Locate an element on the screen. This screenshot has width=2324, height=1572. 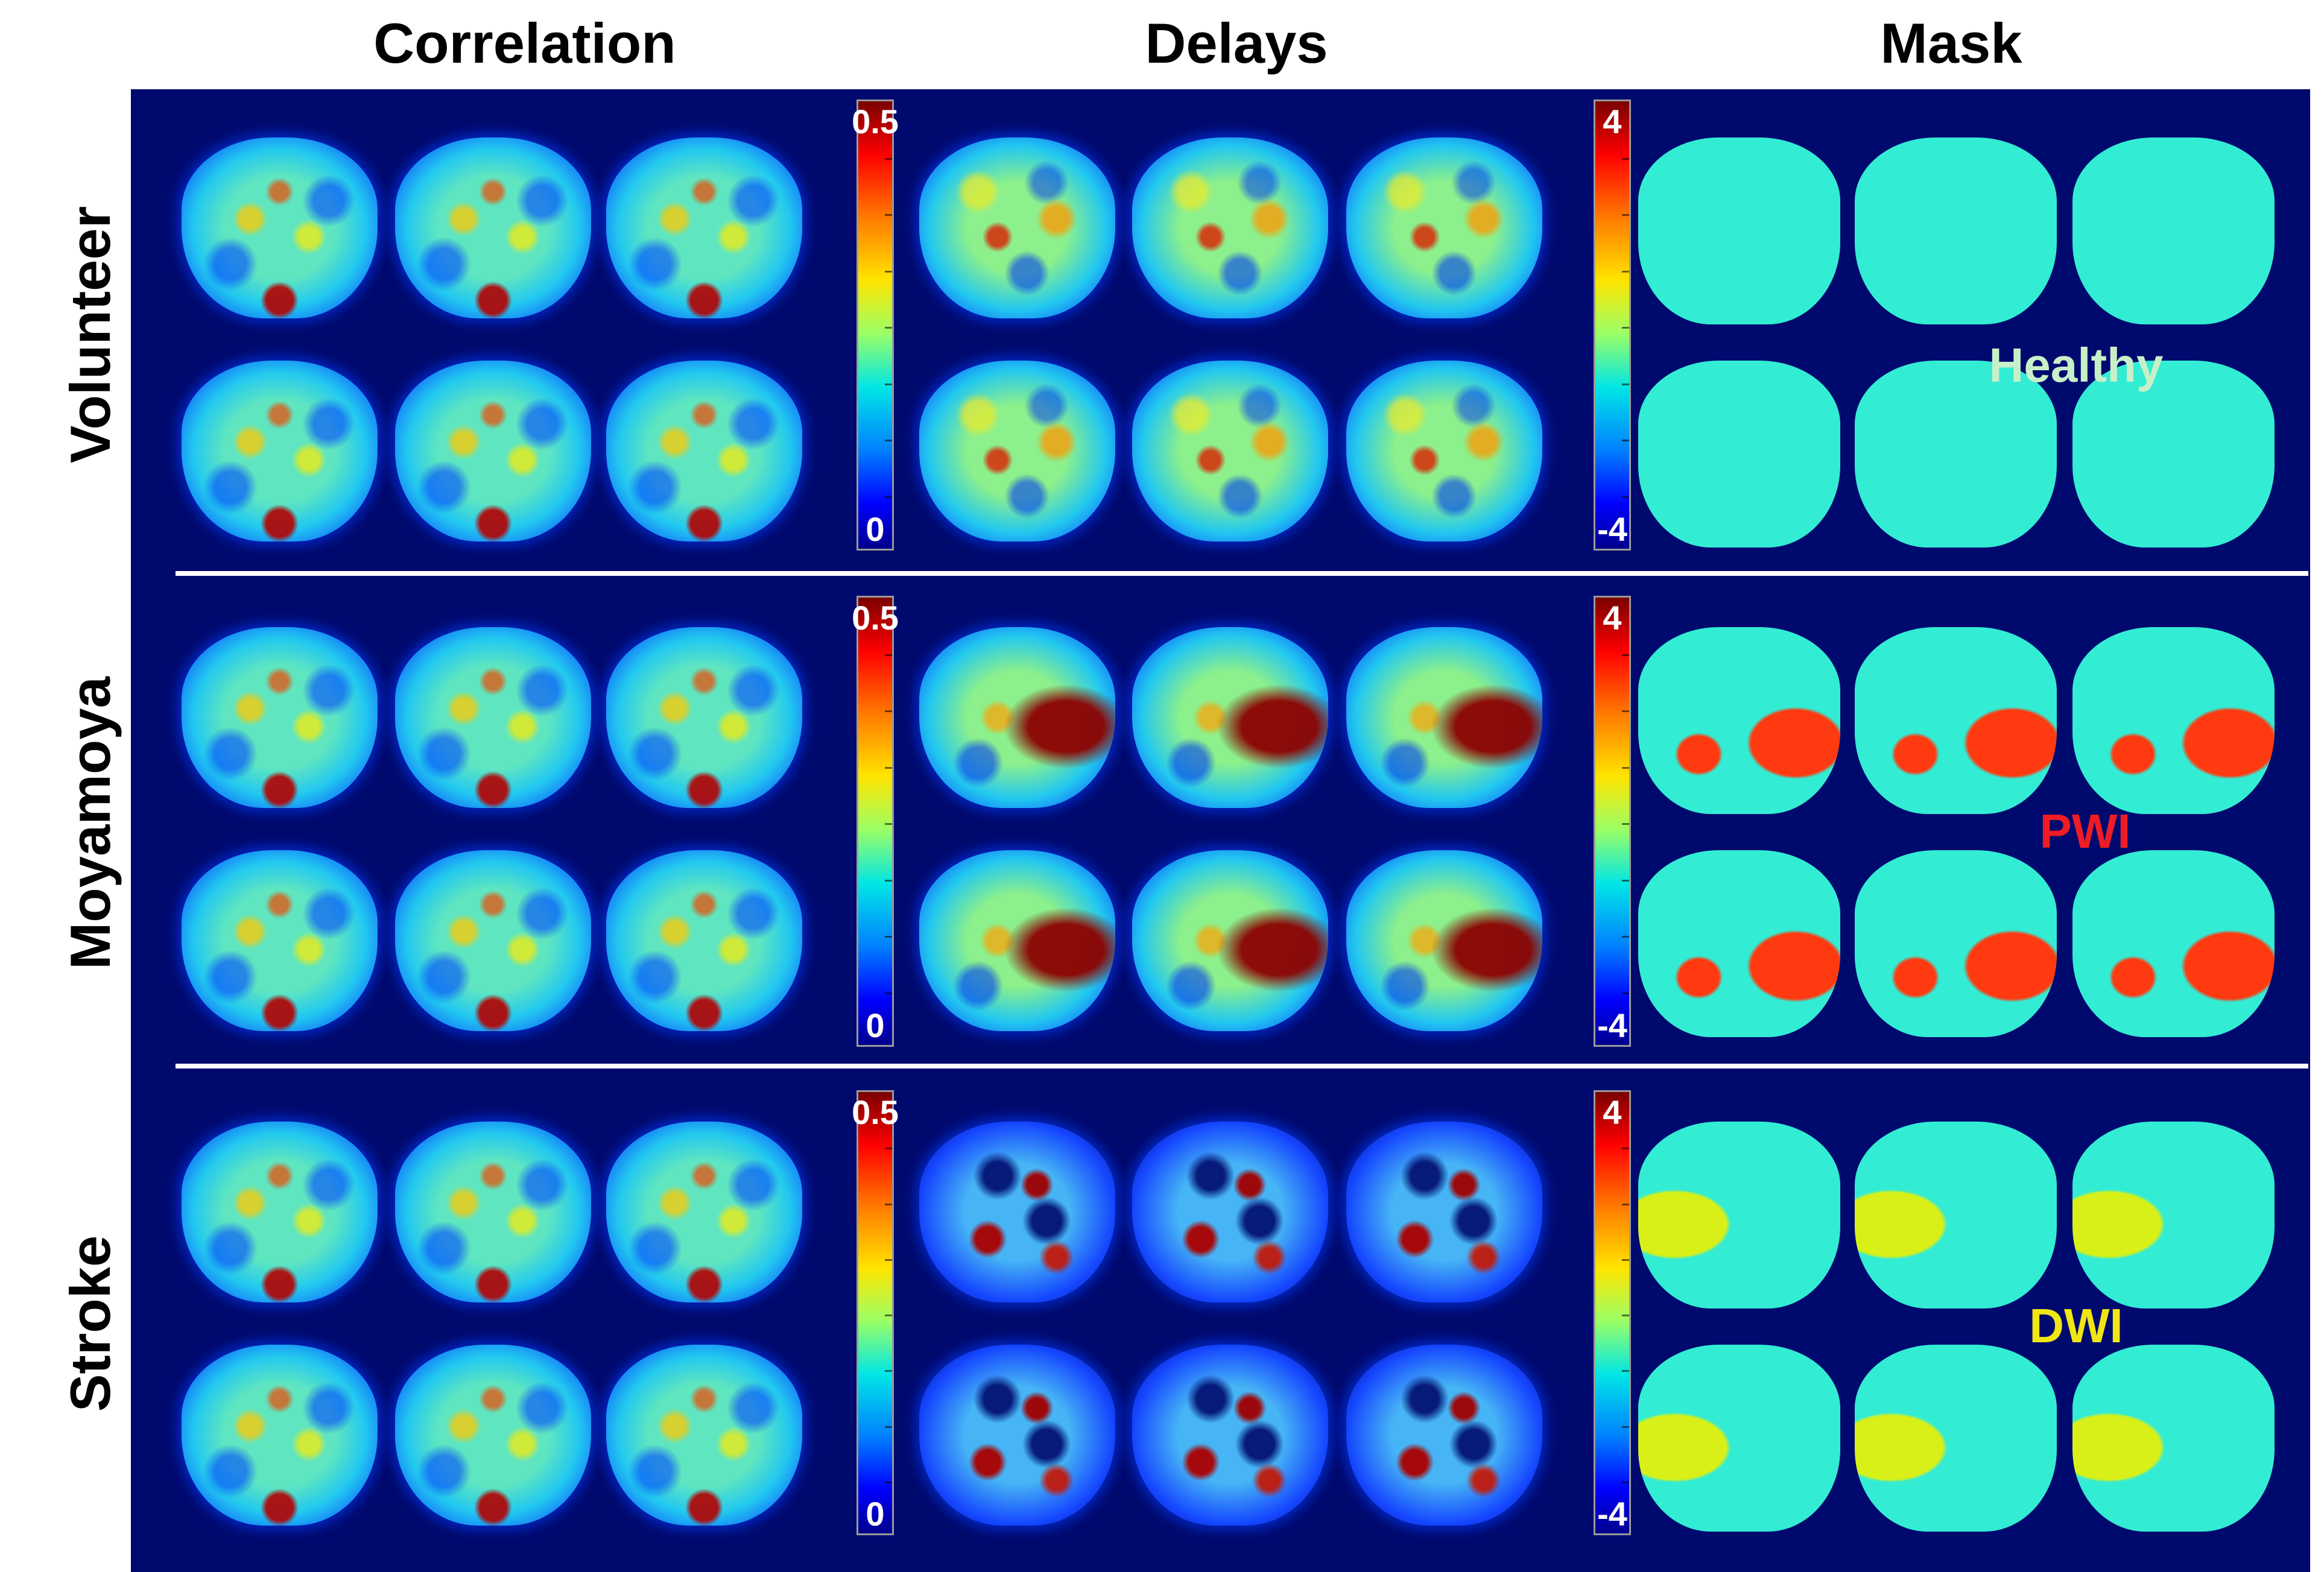
annotation-dwi: DWI is located at coordinates (2076, 1326).